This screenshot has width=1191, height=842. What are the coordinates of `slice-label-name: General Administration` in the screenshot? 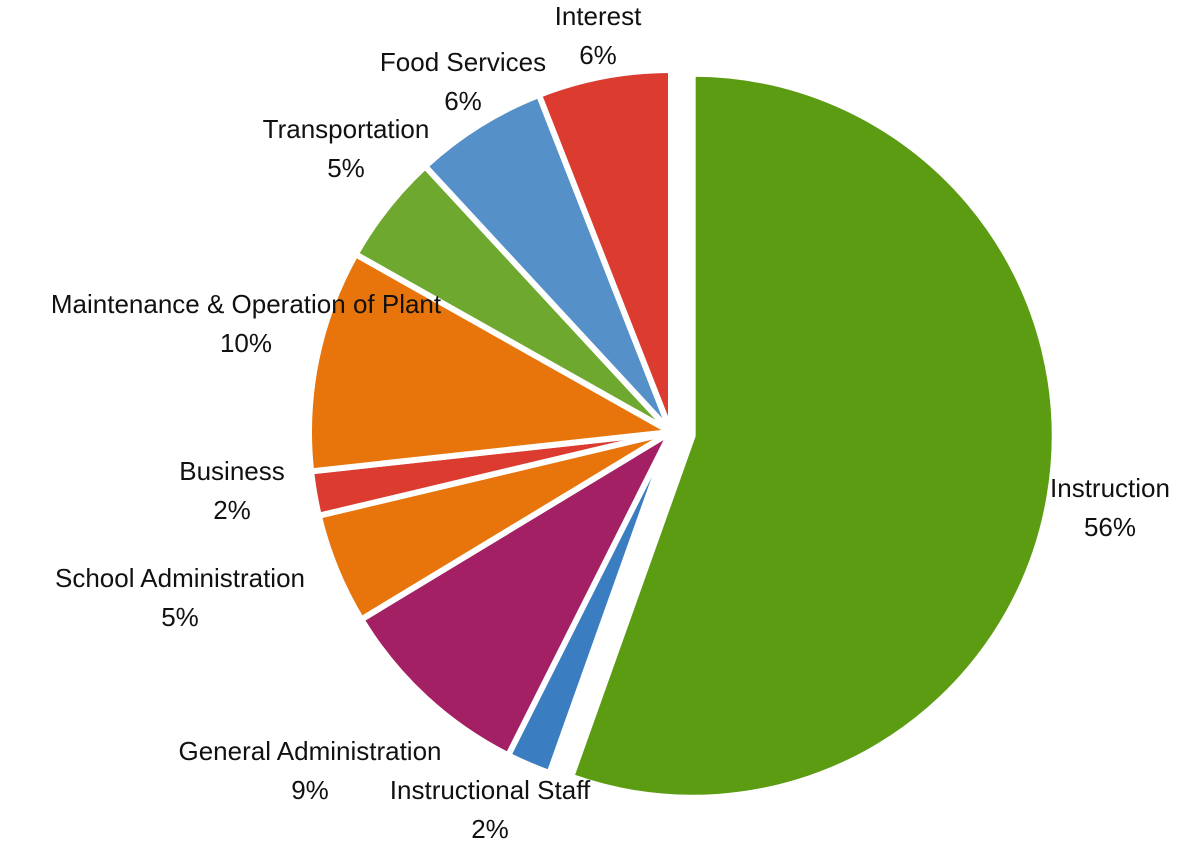 It's located at (309, 751).